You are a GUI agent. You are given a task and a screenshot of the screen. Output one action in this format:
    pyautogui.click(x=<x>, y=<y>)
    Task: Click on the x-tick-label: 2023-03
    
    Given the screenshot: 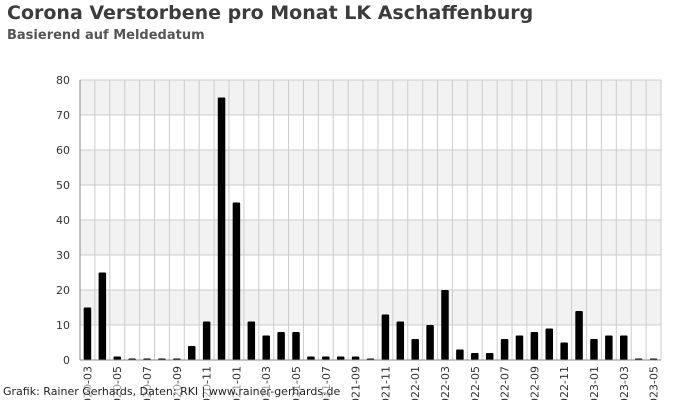 What is the action you would take?
    pyautogui.click(x=624, y=383)
    